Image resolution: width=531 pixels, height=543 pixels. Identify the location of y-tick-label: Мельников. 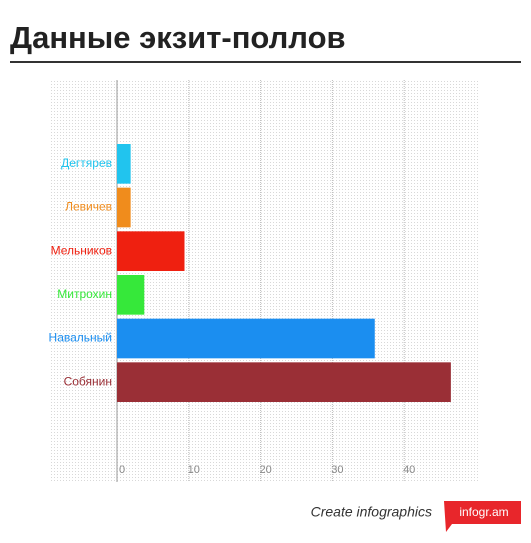
(81, 250).